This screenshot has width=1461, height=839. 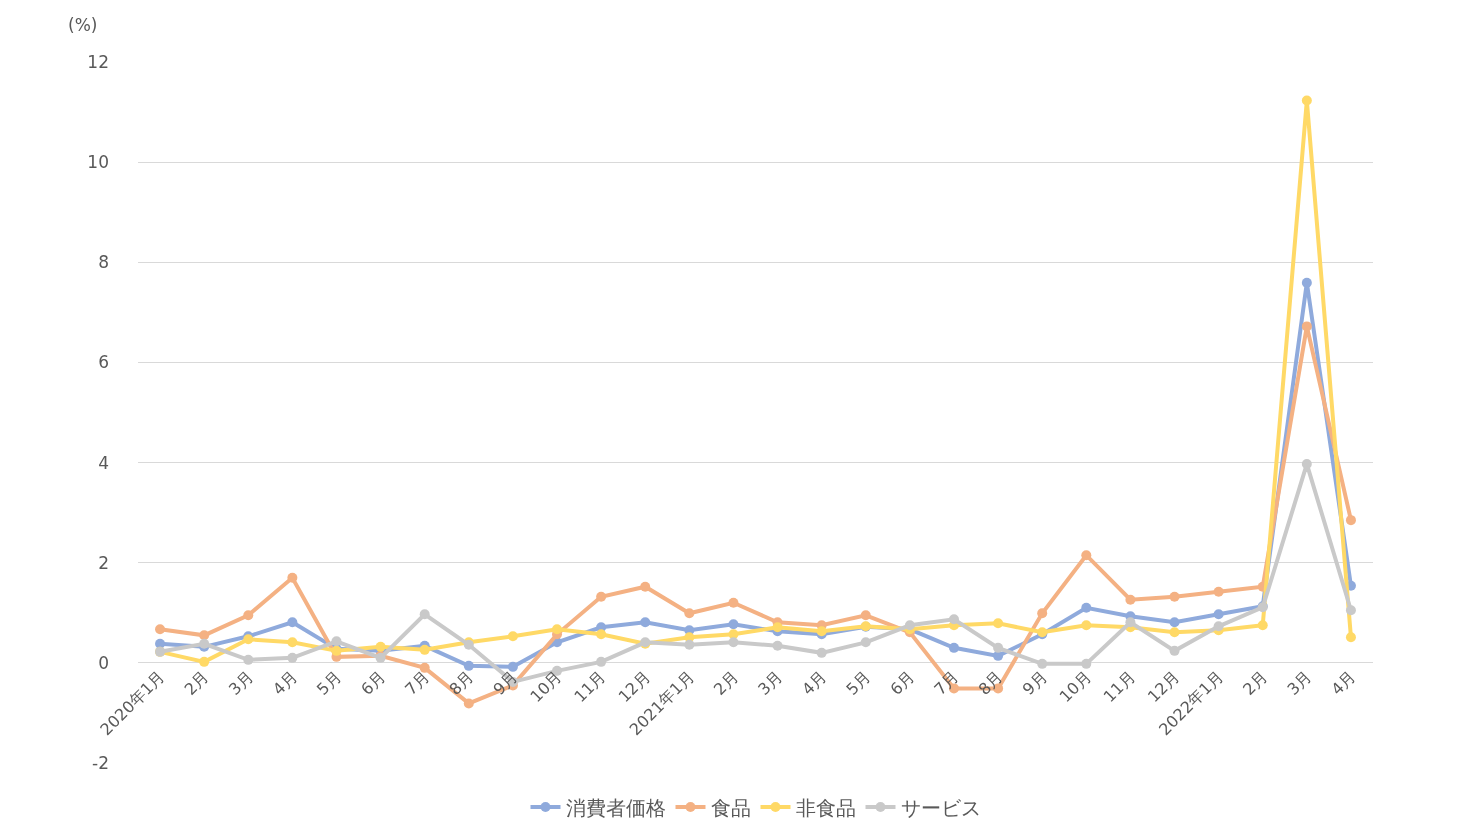 I want to click on y-tick-label: 8, so click(x=103, y=262).